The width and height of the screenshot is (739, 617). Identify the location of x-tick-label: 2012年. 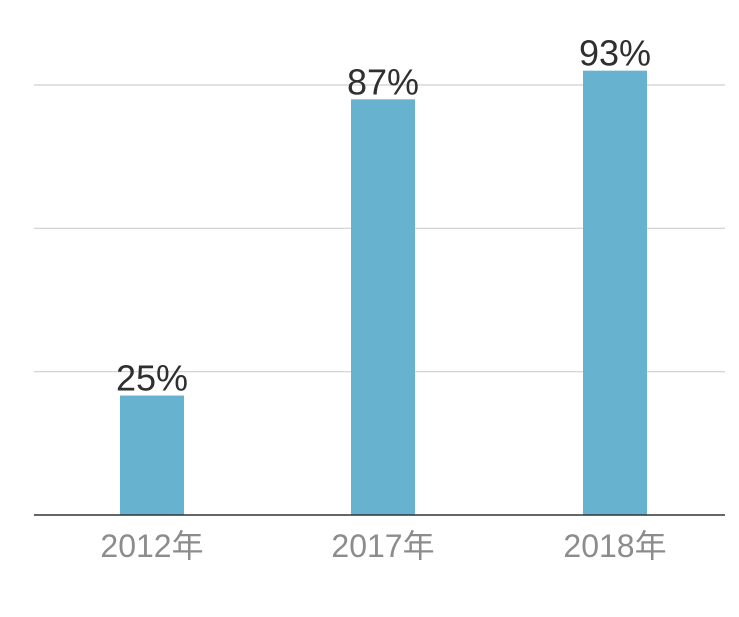
(151, 546).